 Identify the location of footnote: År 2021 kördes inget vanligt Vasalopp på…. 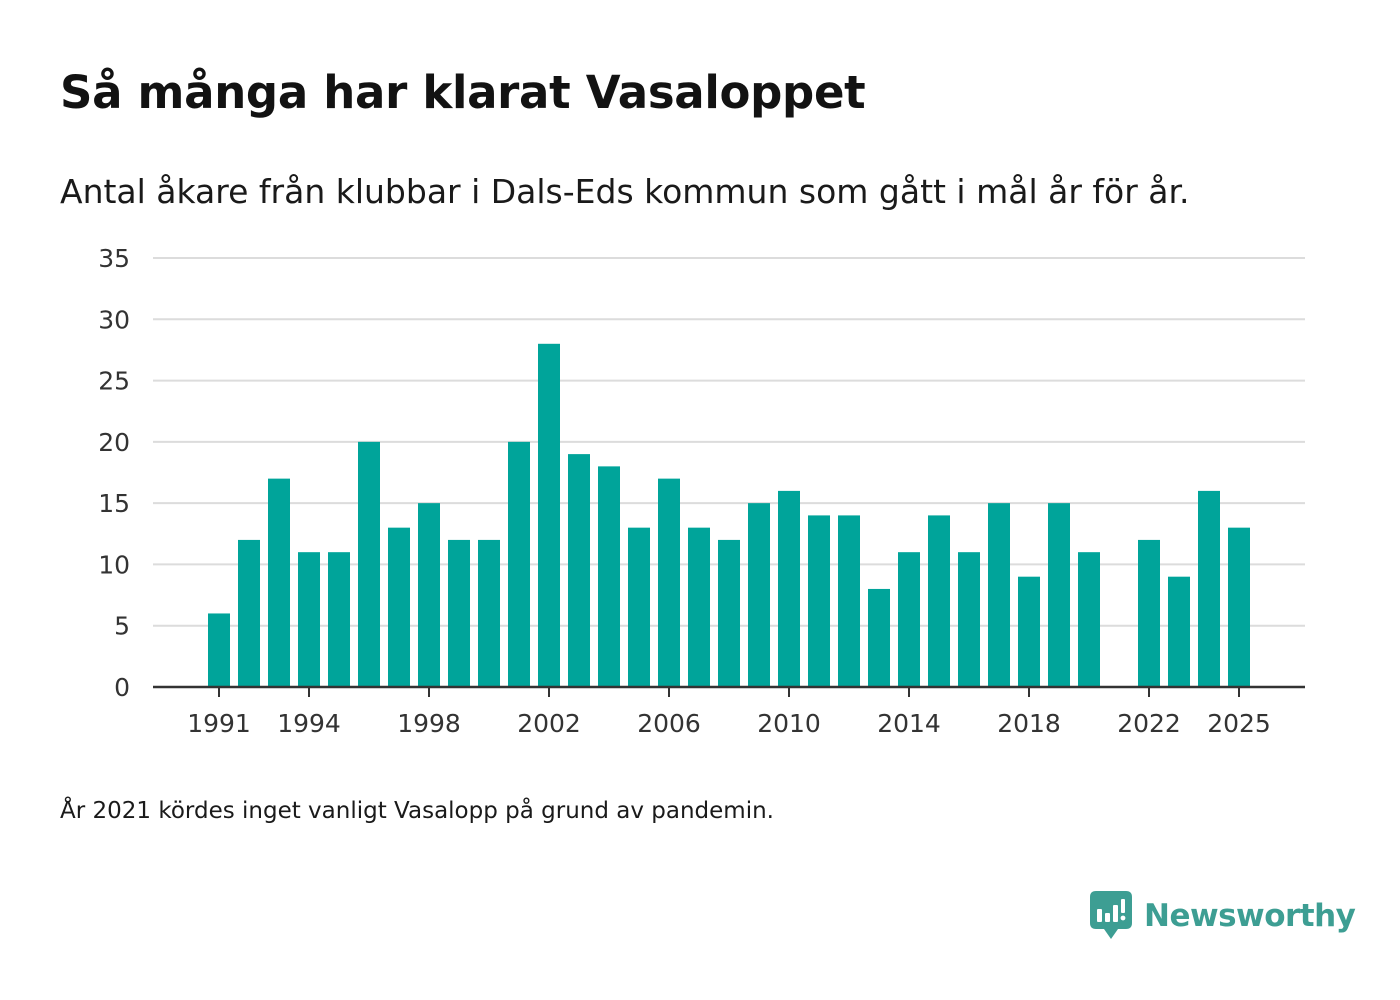
(417, 811).